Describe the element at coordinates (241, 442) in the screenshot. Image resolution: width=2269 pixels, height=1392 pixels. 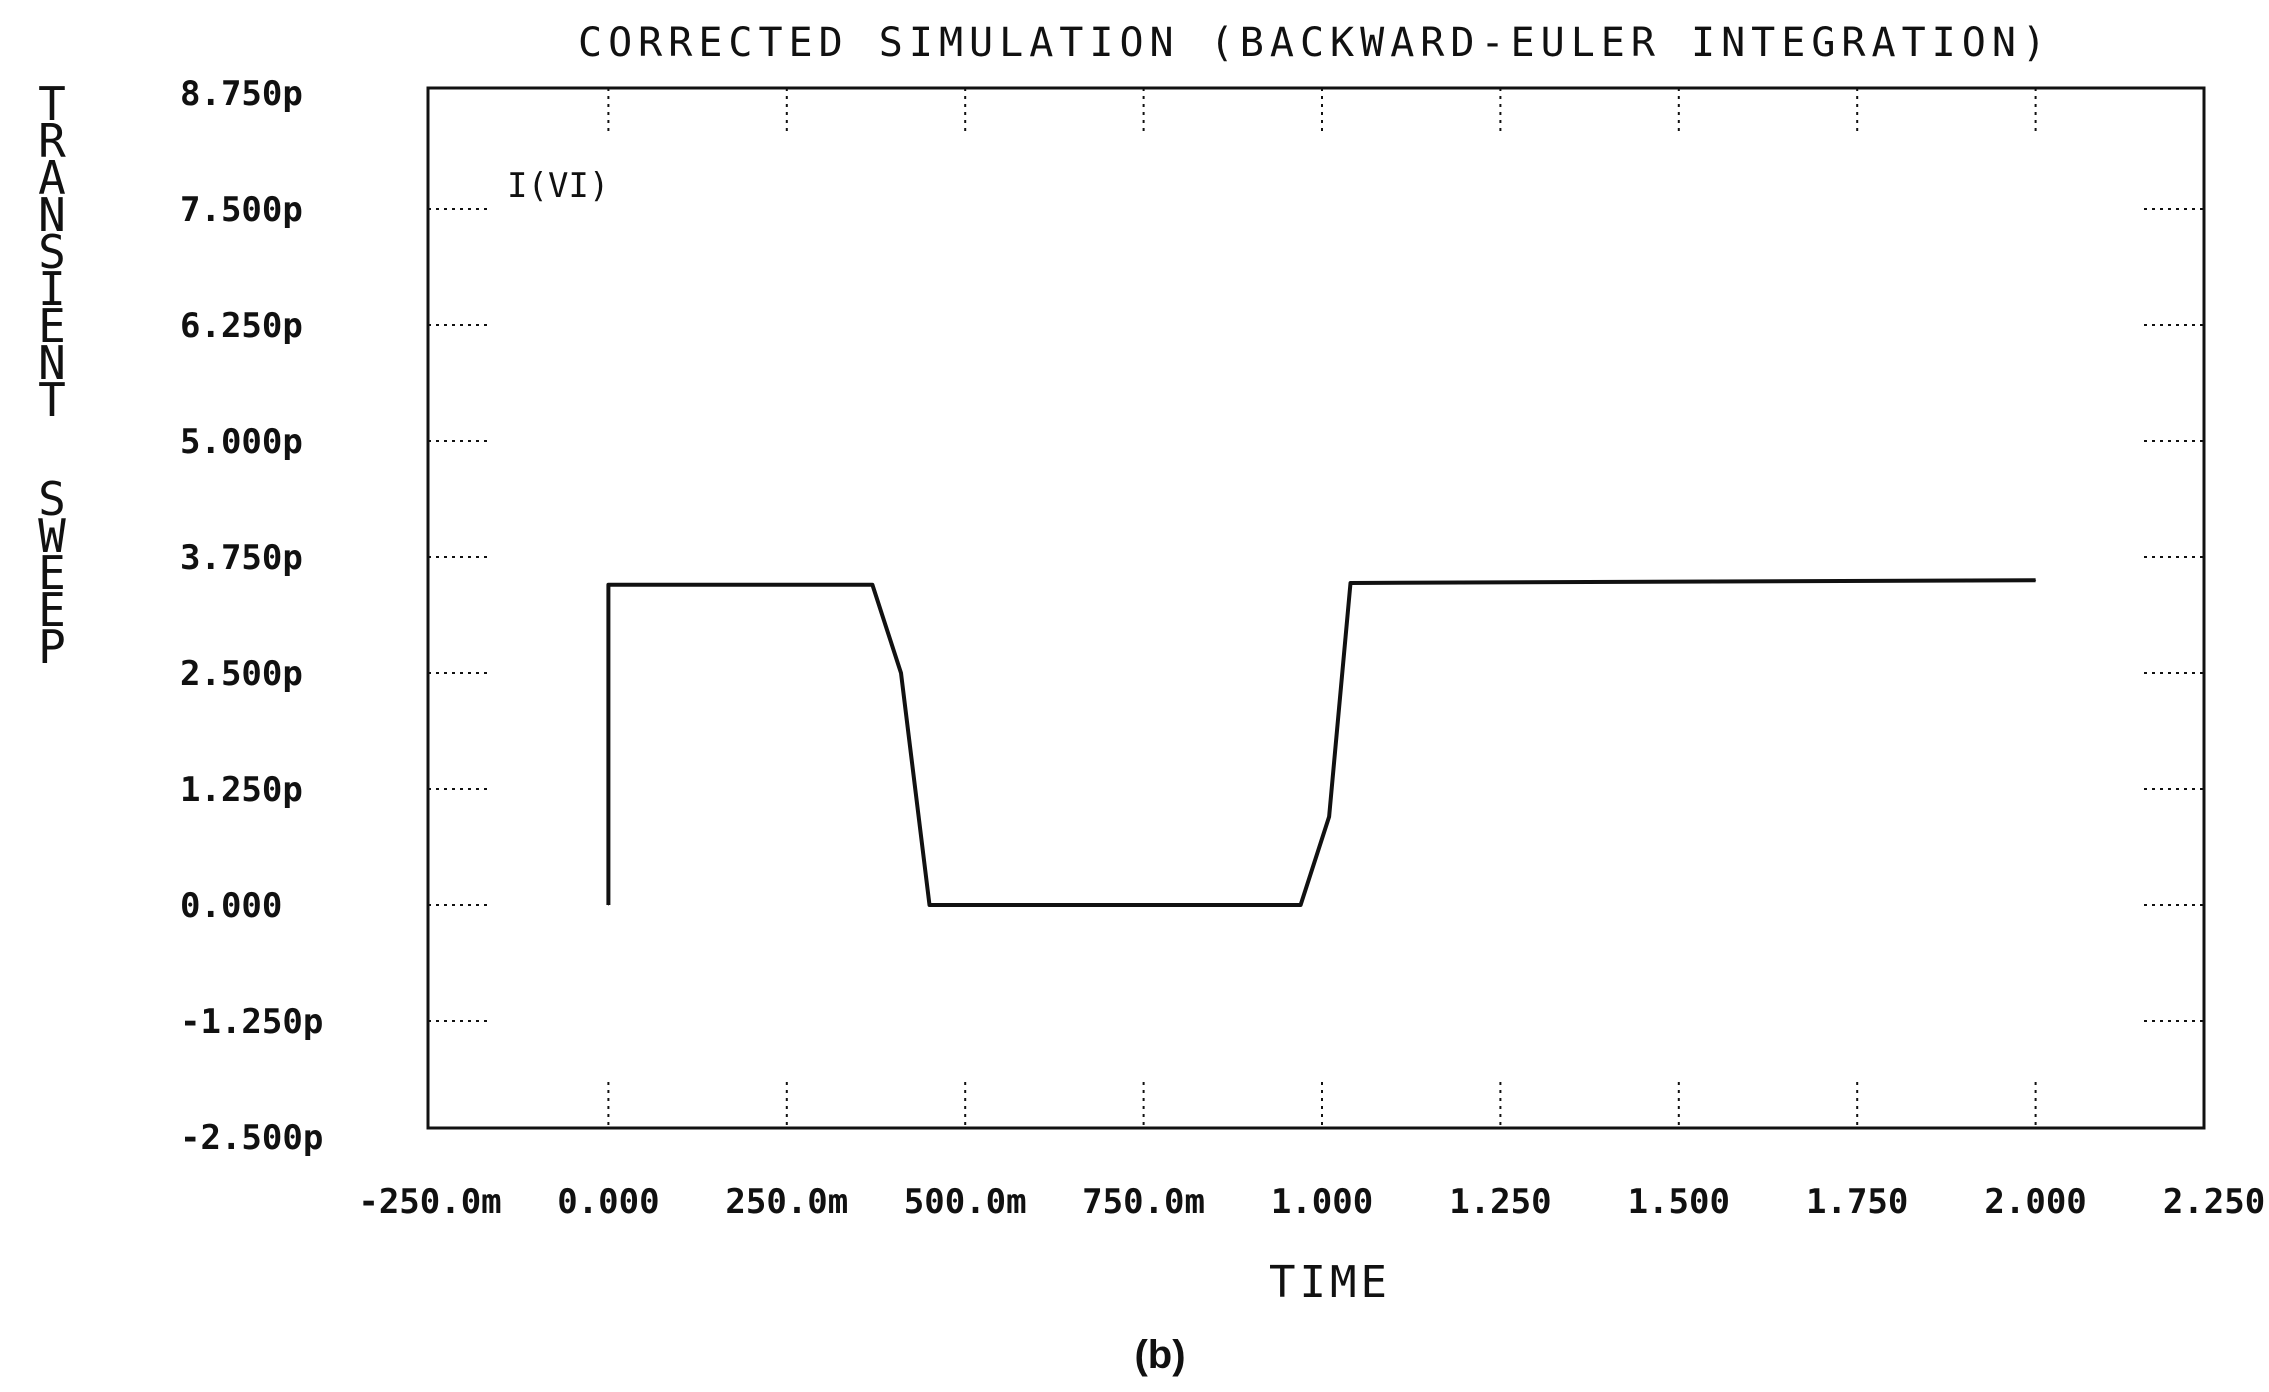
I see `y-tick-label: 5.000p` at that location.